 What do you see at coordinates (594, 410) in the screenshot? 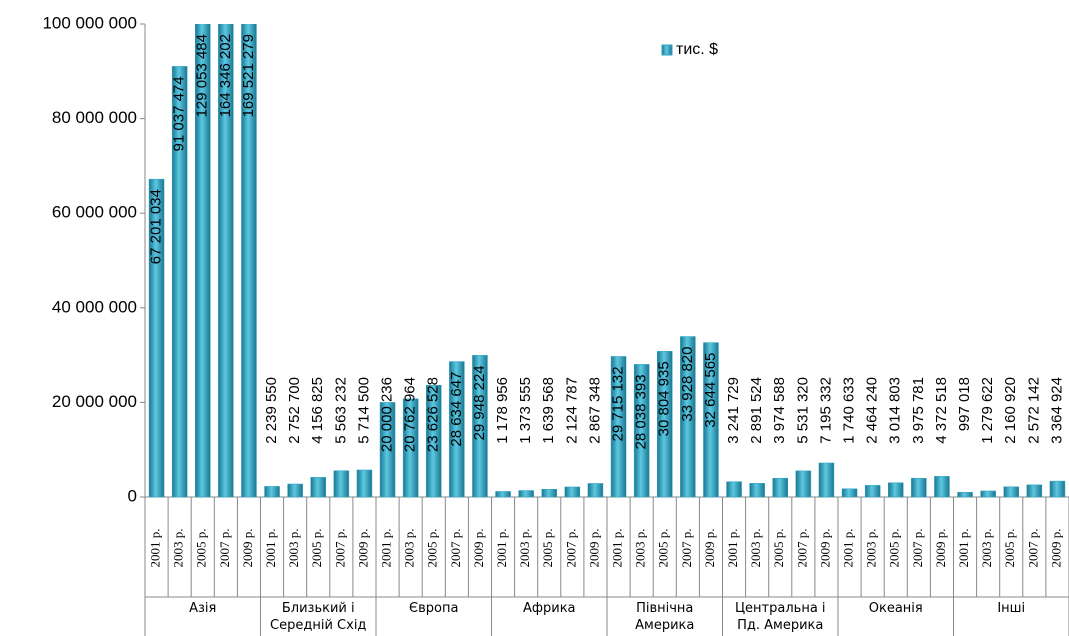
I see `value-label: 2 867 348` at bounding box center [594, 410].